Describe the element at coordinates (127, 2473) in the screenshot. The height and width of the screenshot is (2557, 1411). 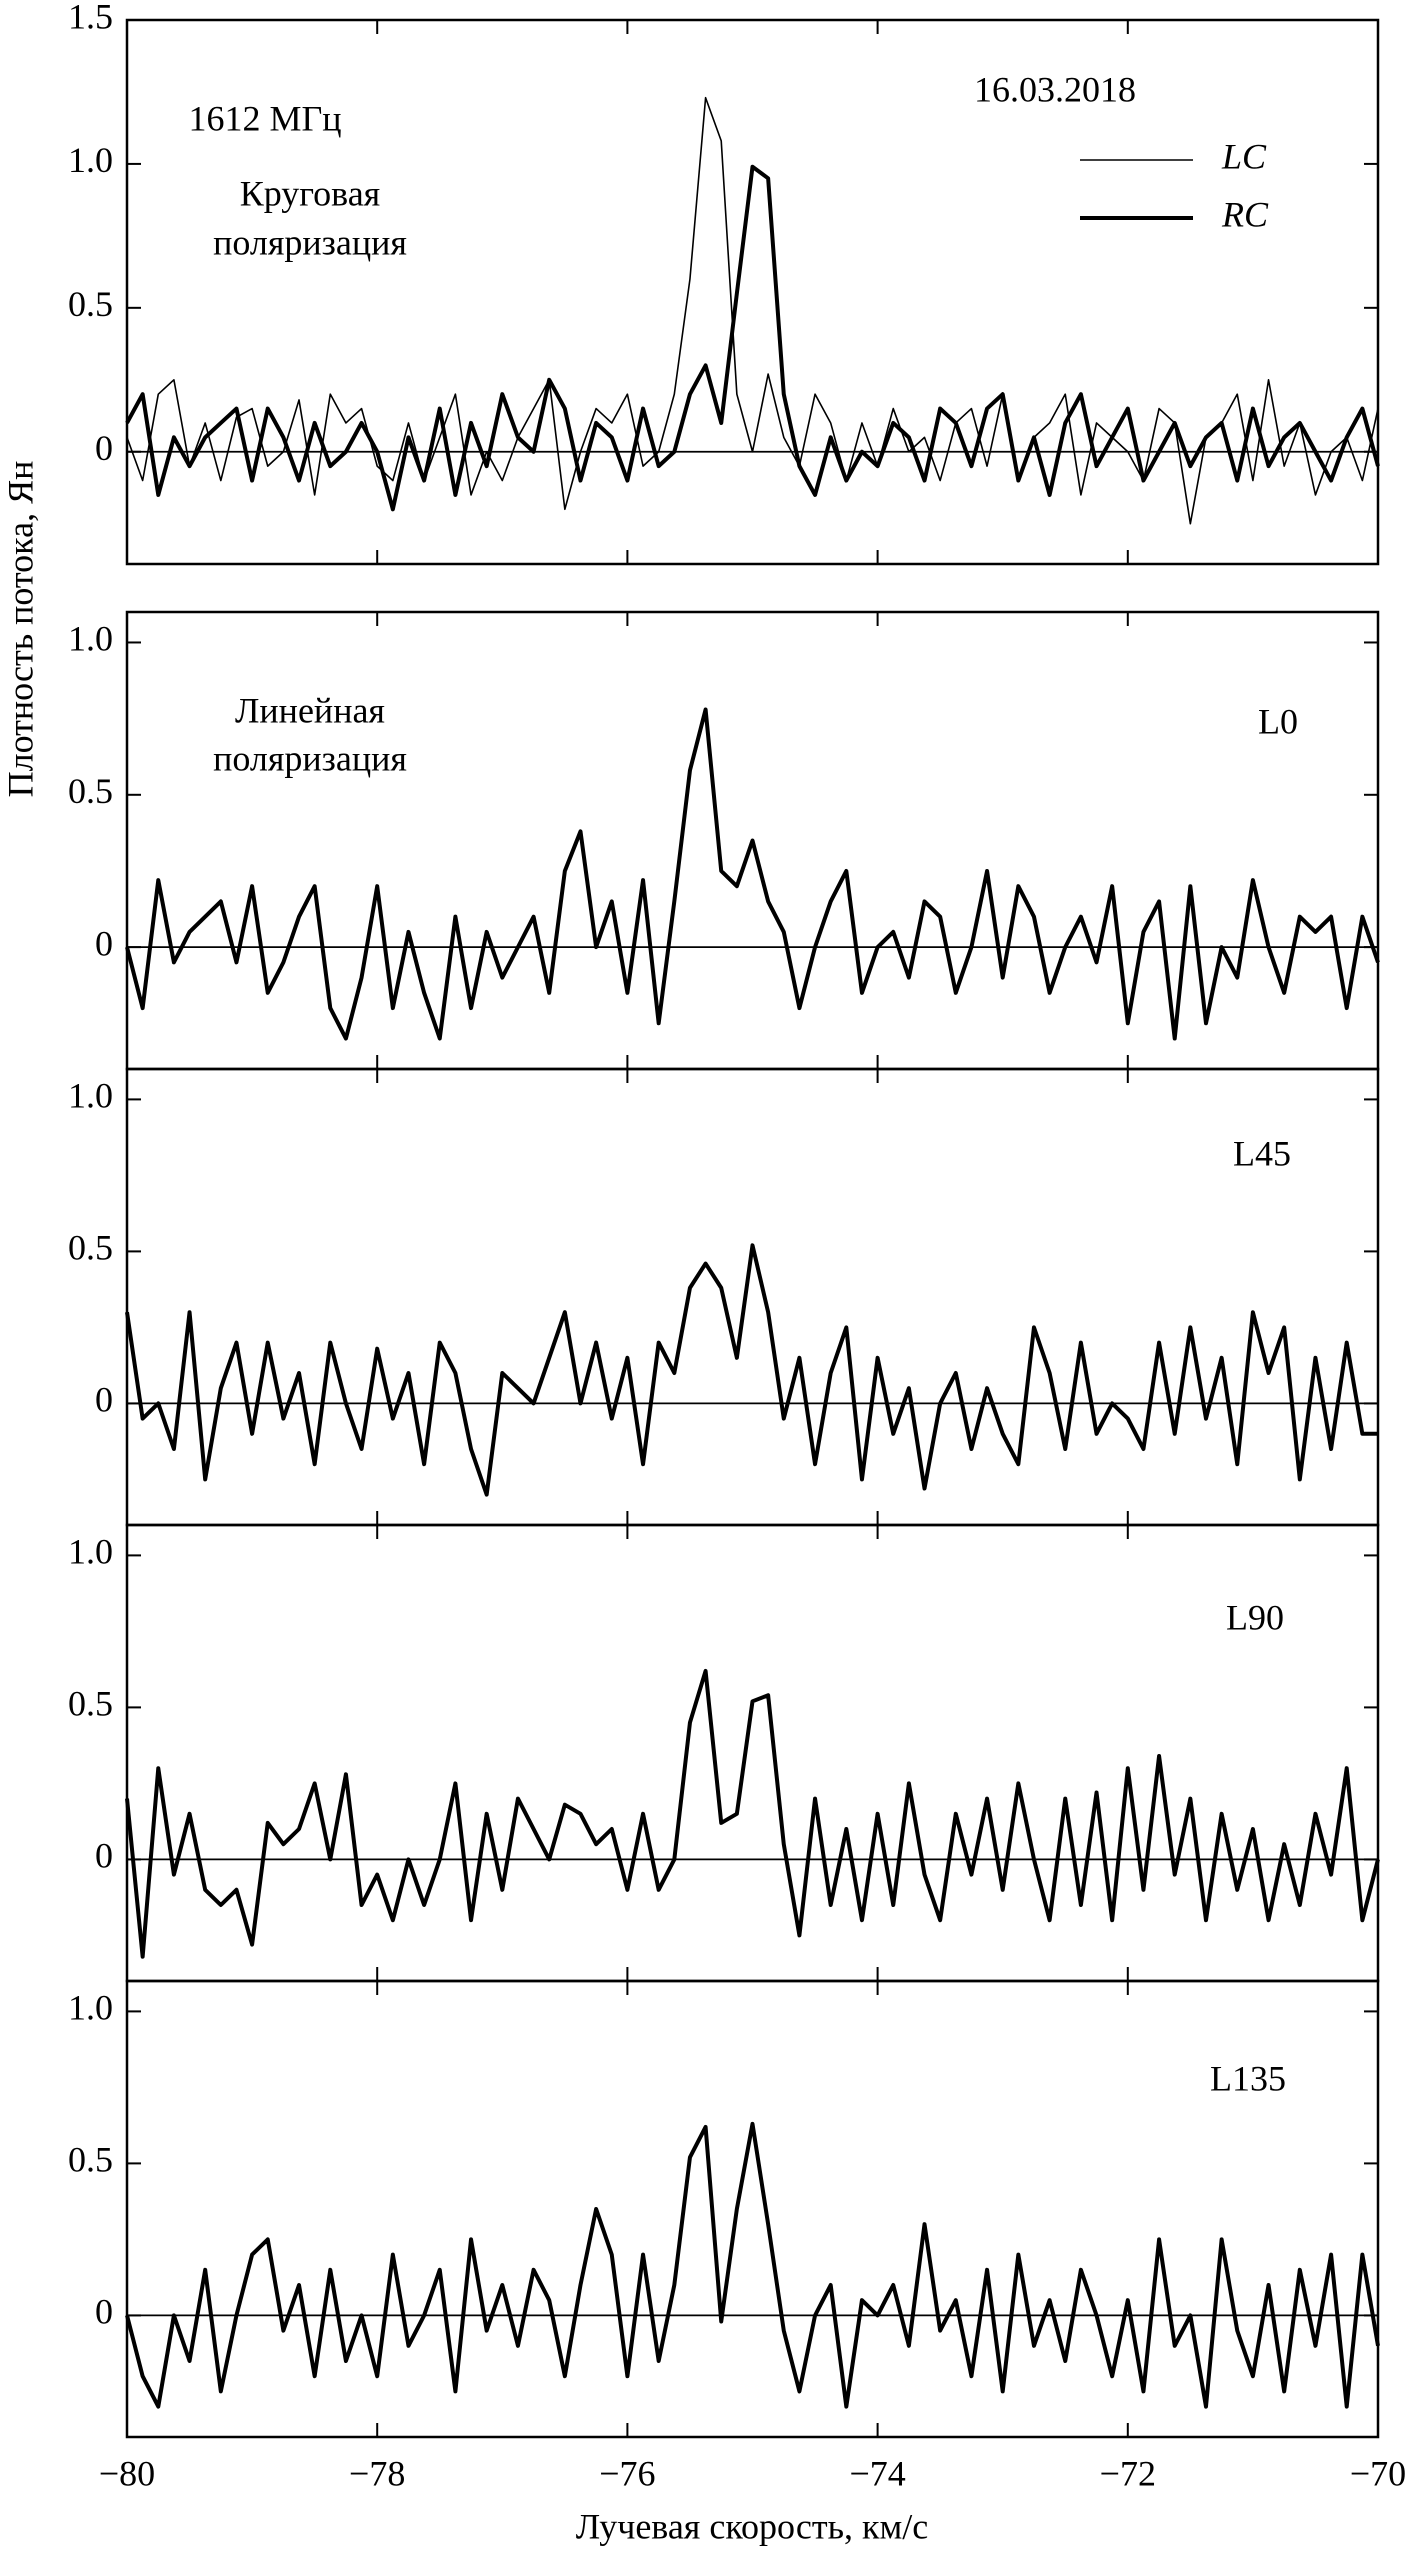
I see `x-tick-label: −80` at that location.